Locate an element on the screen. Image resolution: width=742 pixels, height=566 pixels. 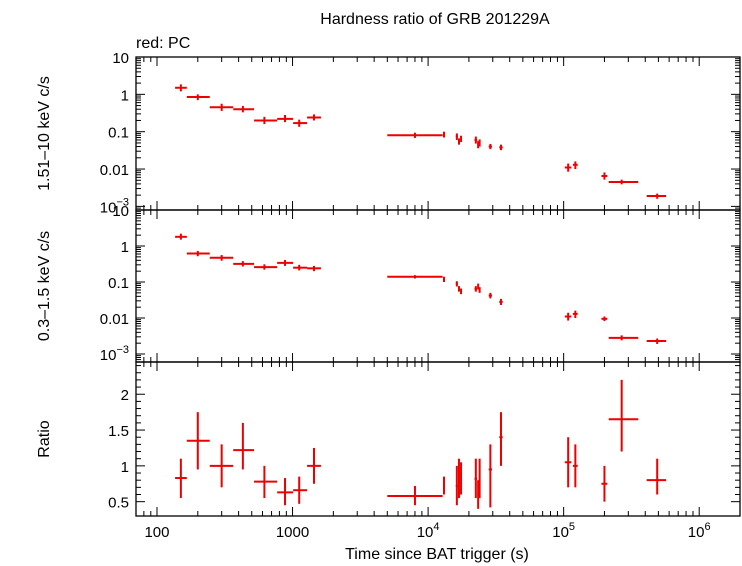
legend-label: red: PC is located at coordinates (163, 43).